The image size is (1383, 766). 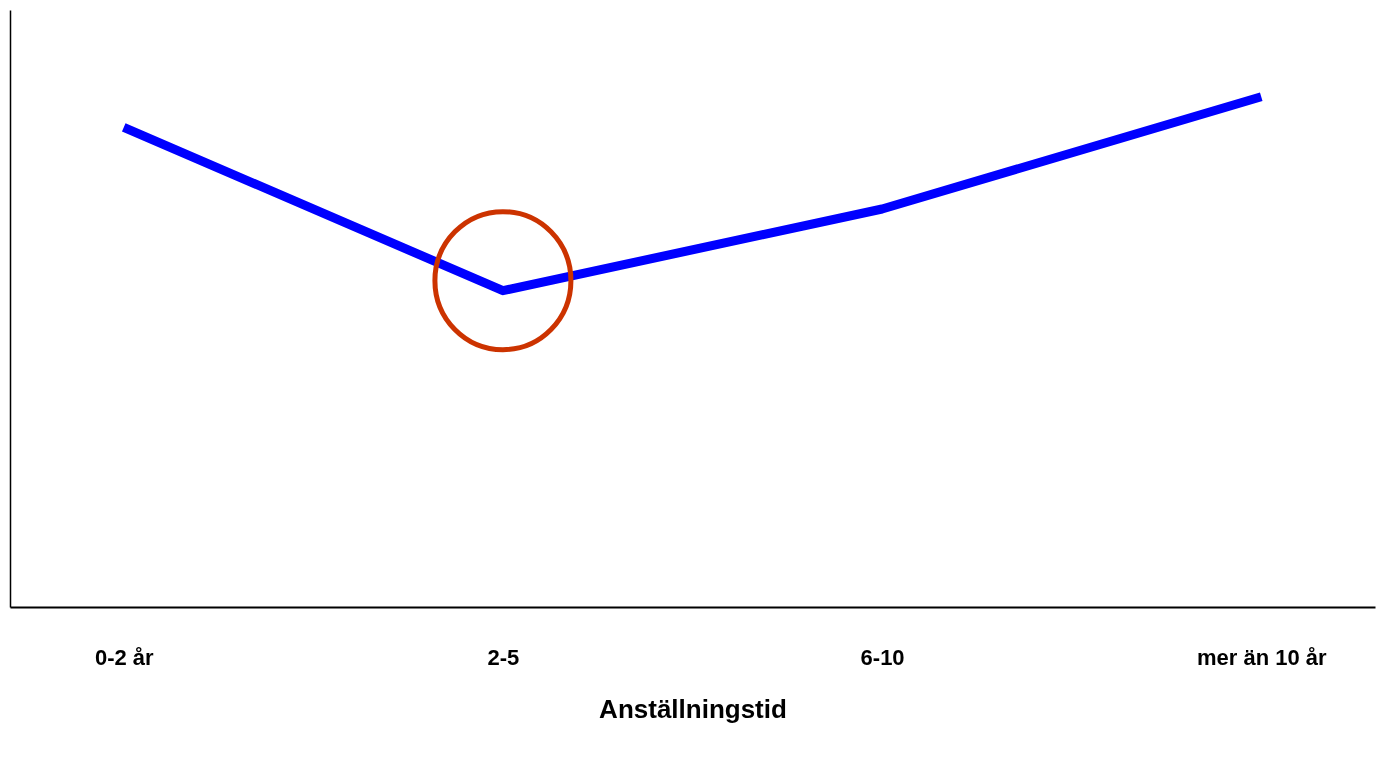 I want to click on x-tick-label: 6-10, so click(x=882, y=657).